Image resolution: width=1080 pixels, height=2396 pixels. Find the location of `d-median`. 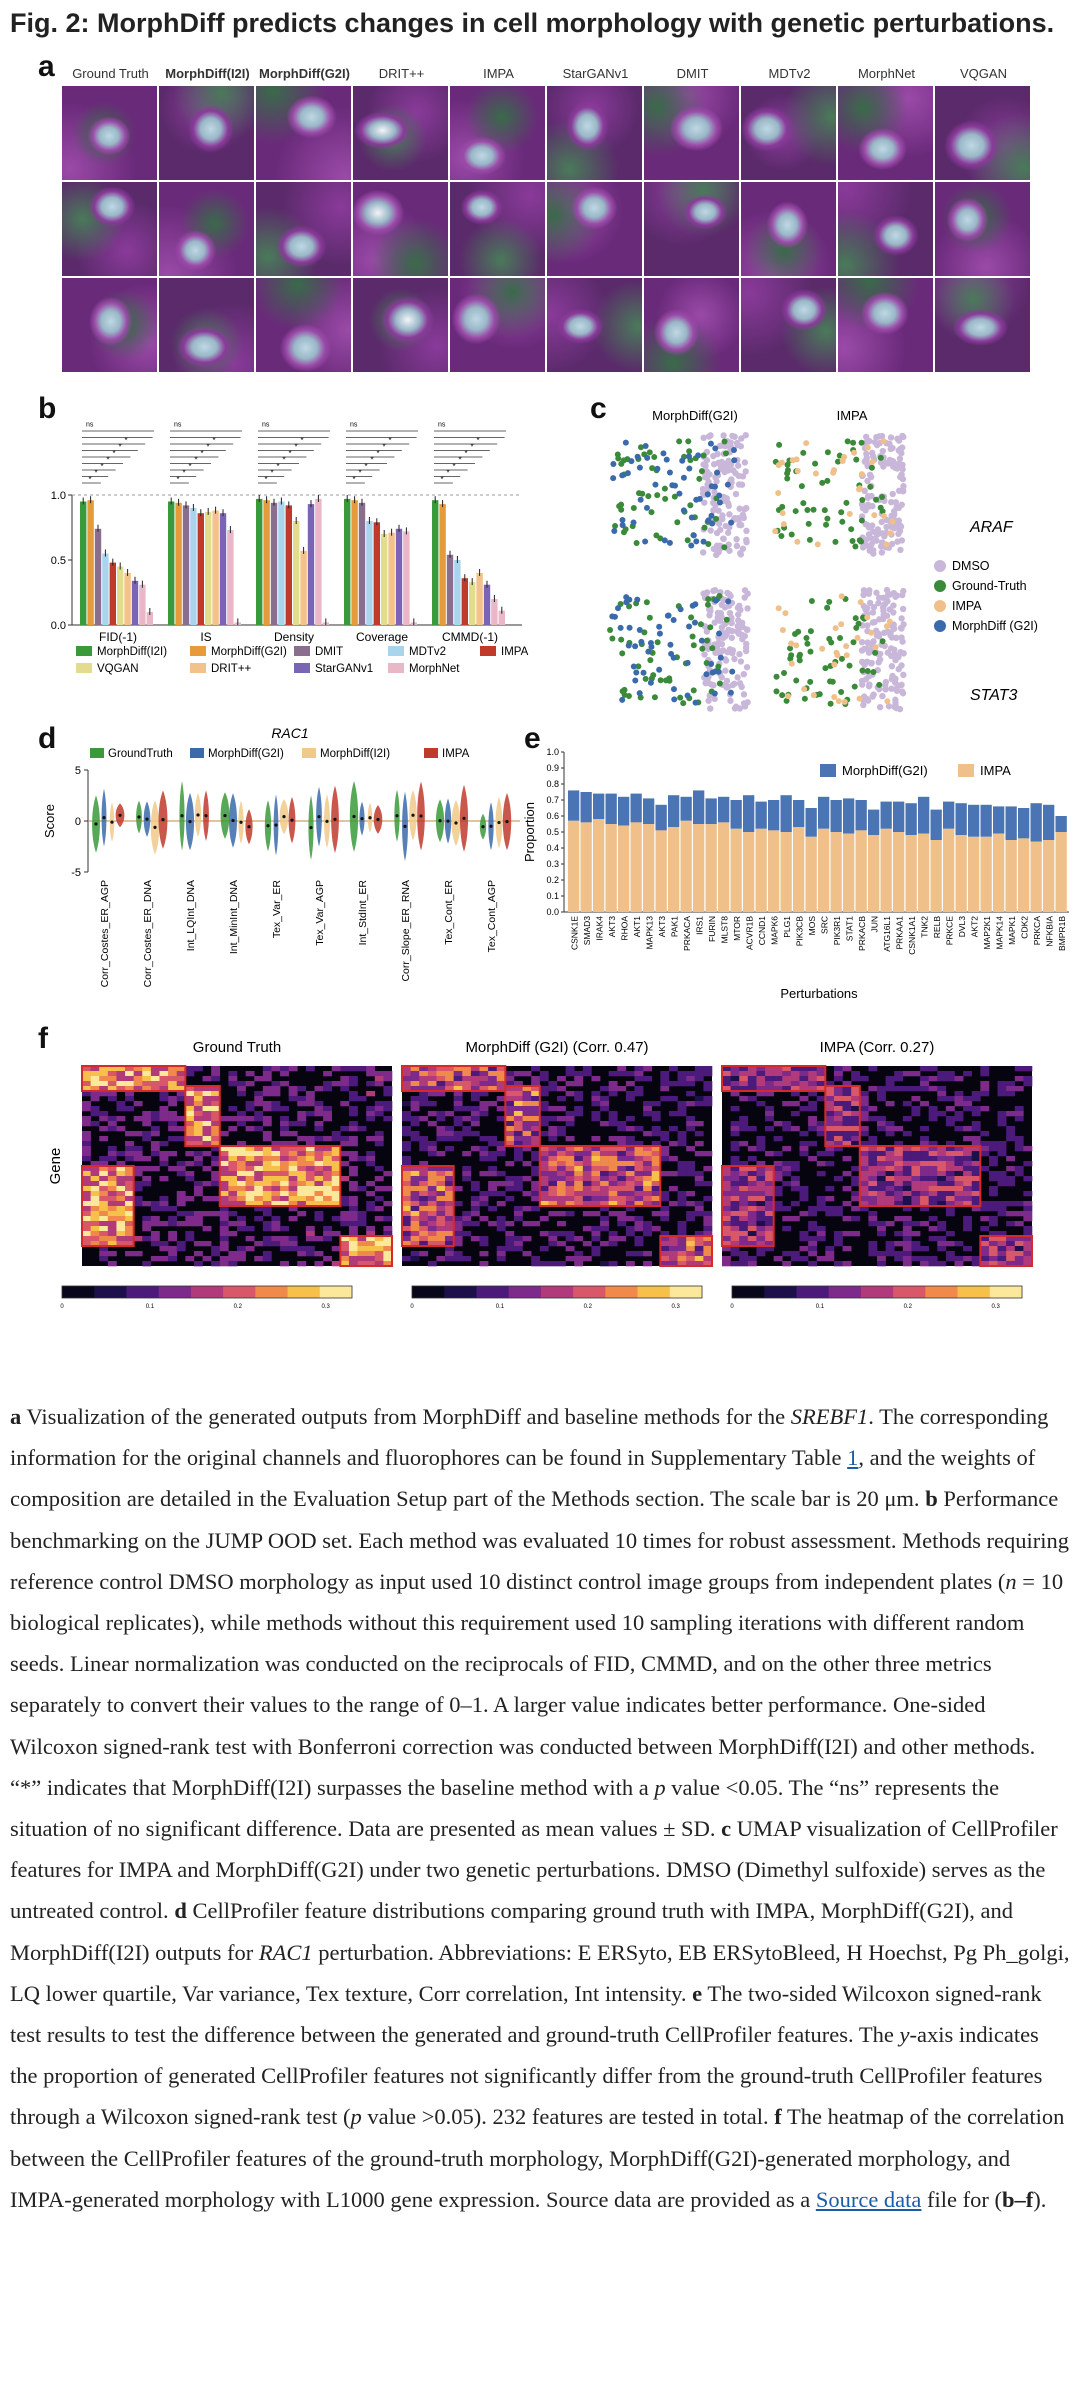

d-median is located at coordinates (405, 826).